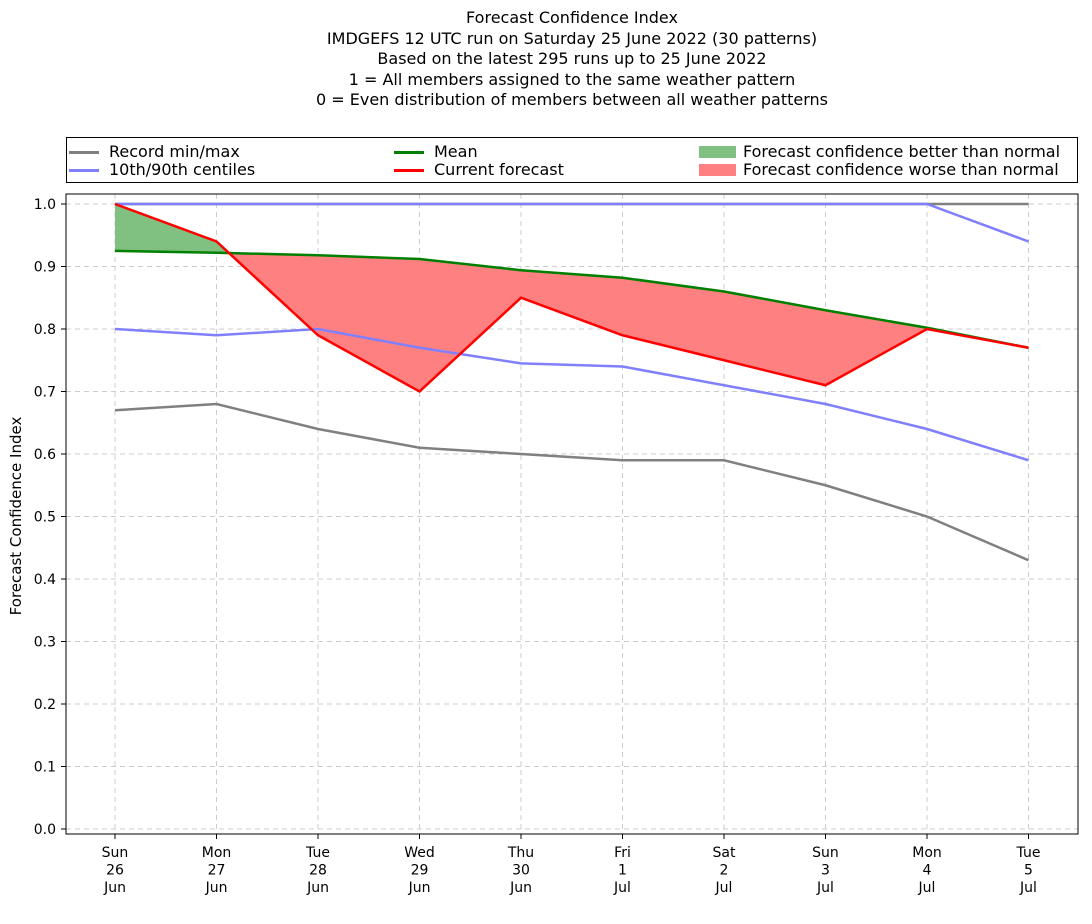 Image resolution: width=1092 pixels, height=924 pixels. I want to click on y-tick-label: 0.7, so click(45, 393).